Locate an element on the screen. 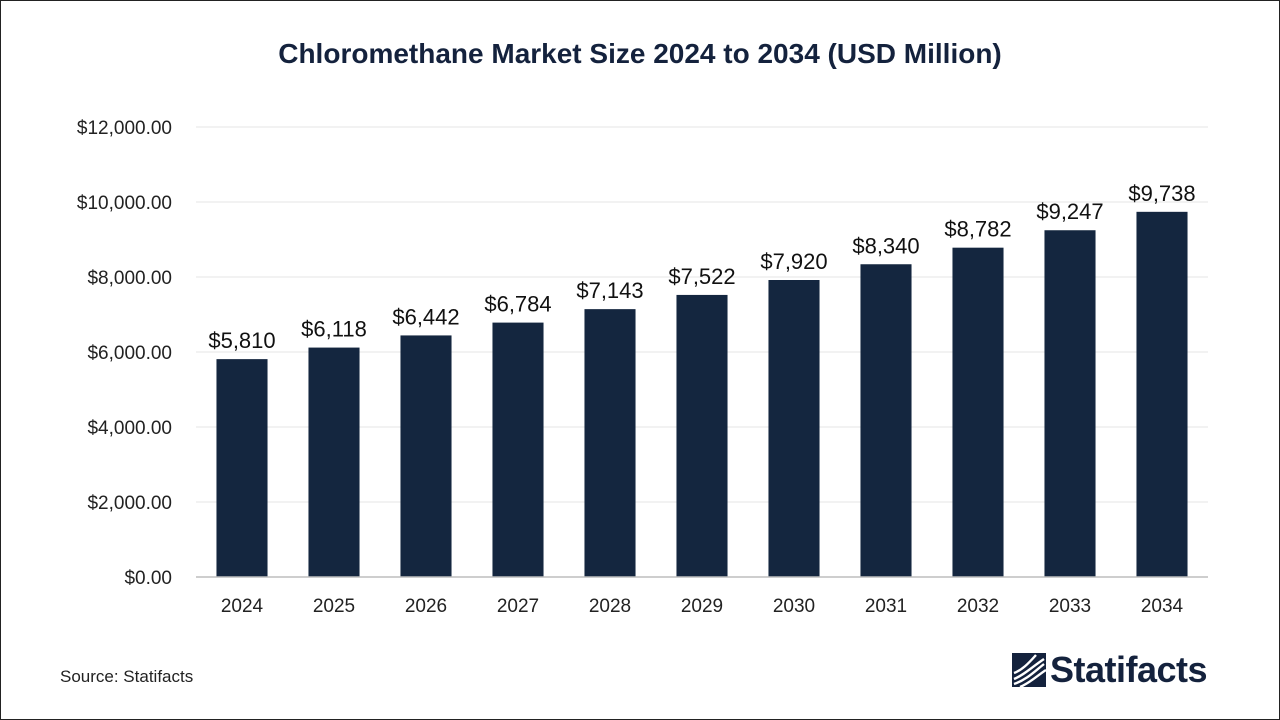  x-tick-label: 2025 is located at coordinates (334, 606).